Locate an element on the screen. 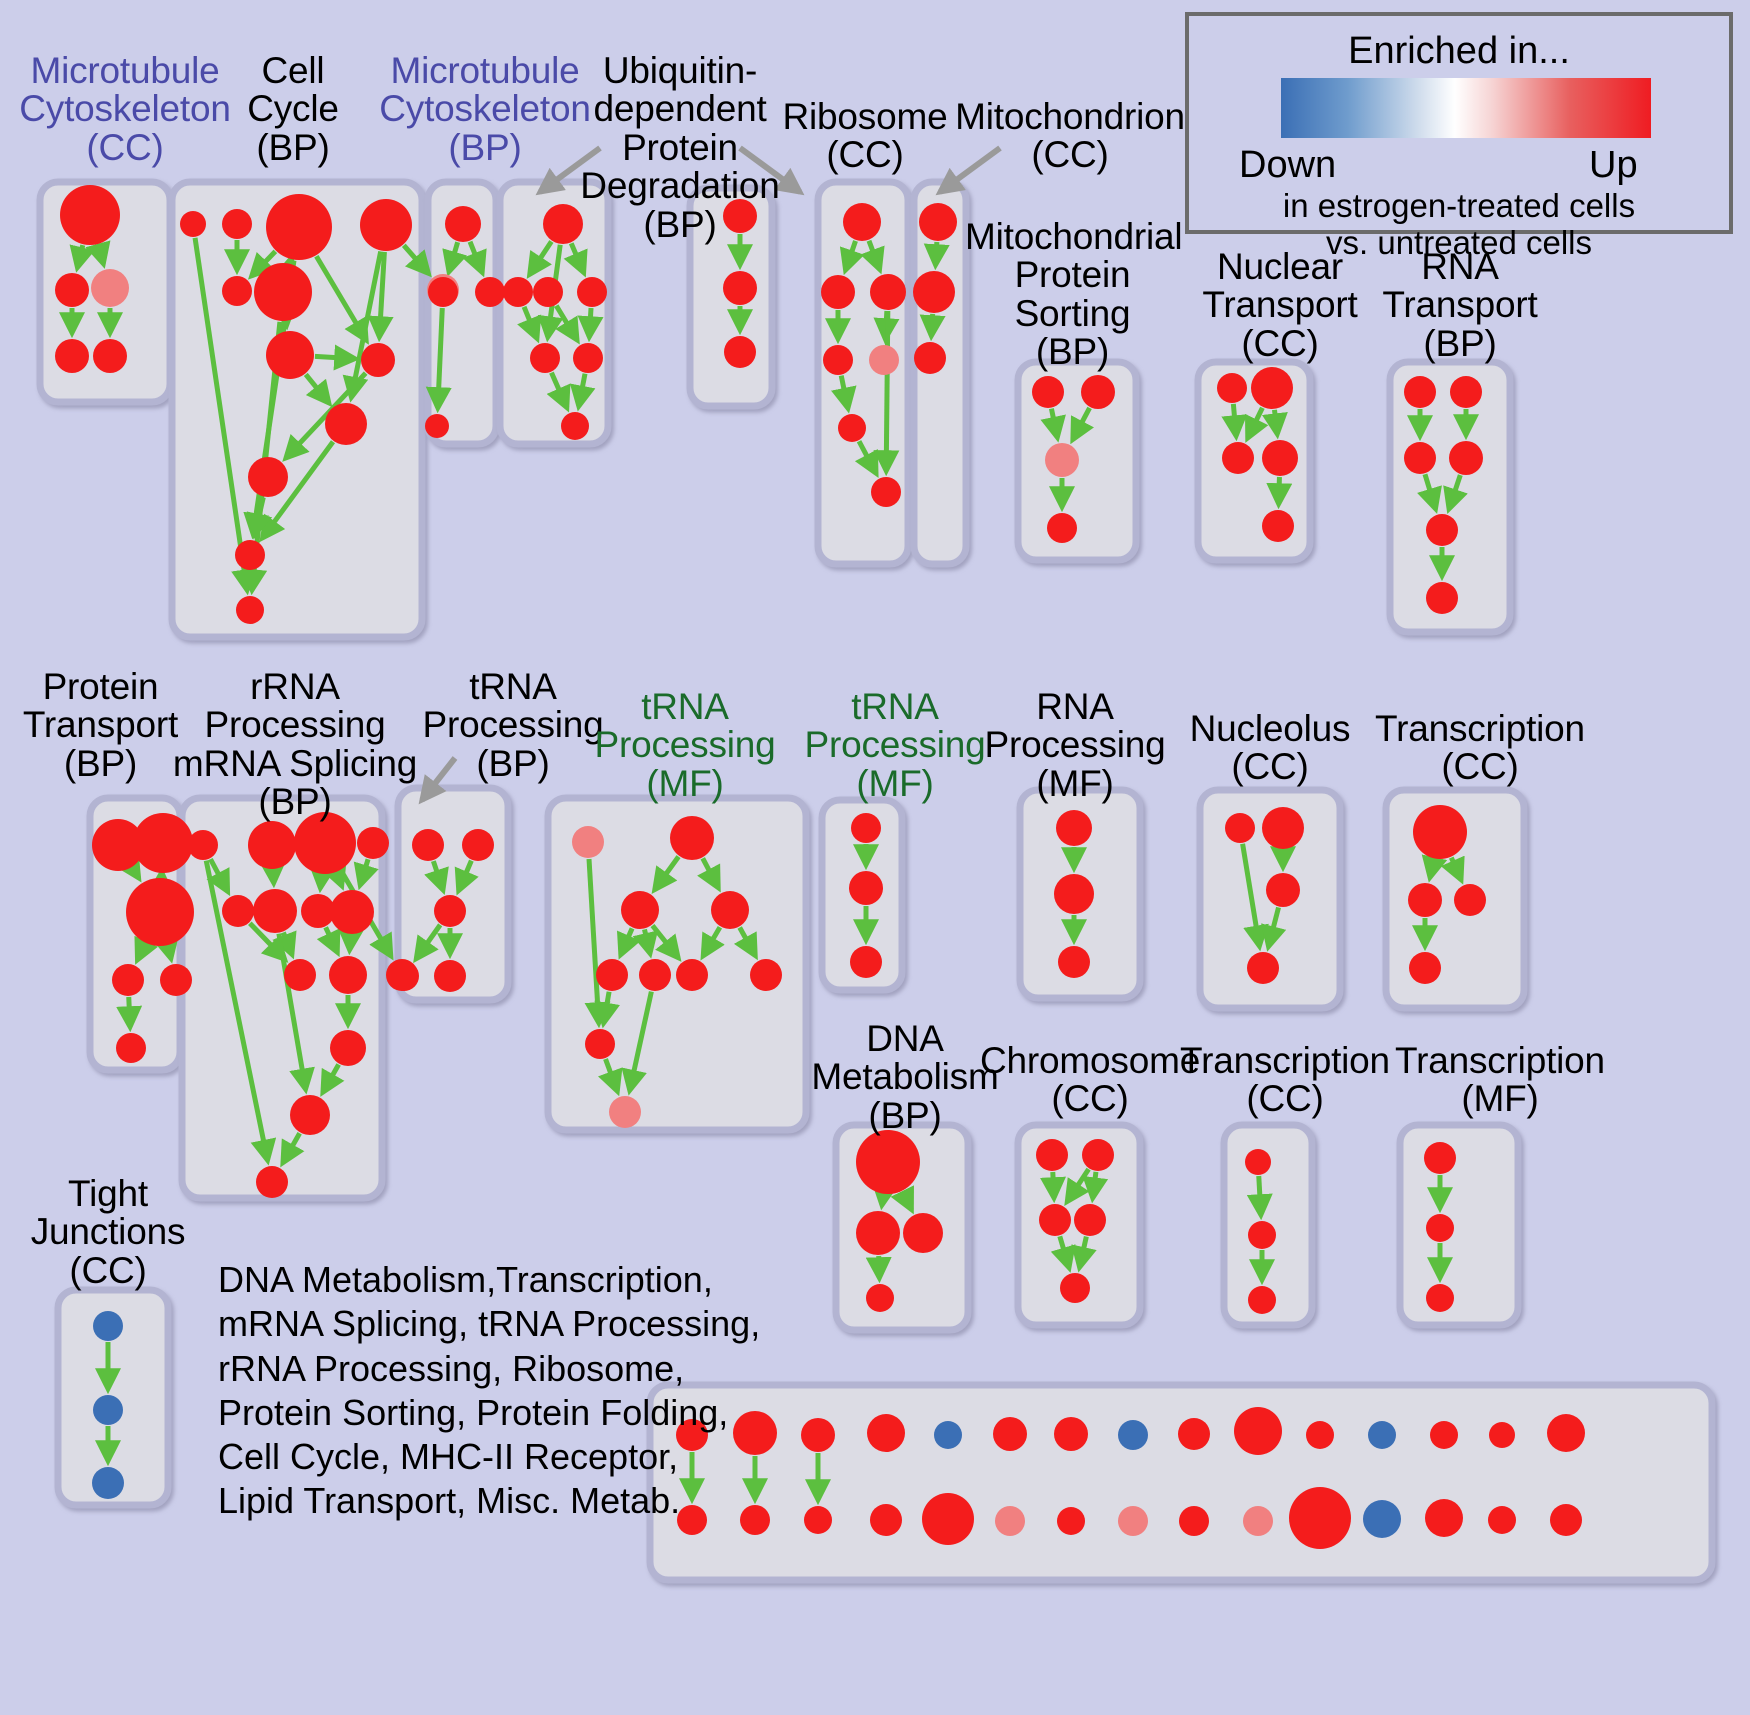 This screenshot has width=1750, height=1715. legend-color-bar is located at coordinates (1466, 108).